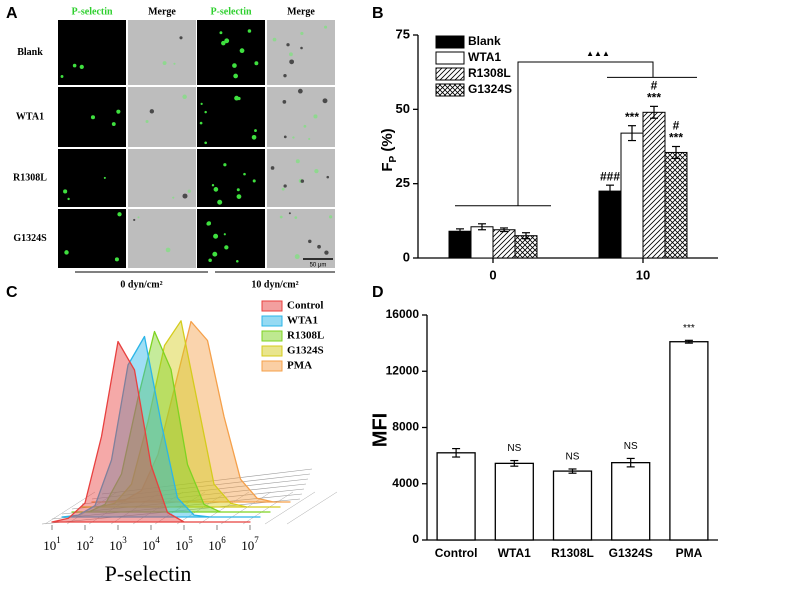 Image resolution: width=787 pixels, height=592 pixels. What do you see at coordinates (405, 427) in the screenshot?
I see `y-tick-label: 8000` at bounding box center [405, 427].